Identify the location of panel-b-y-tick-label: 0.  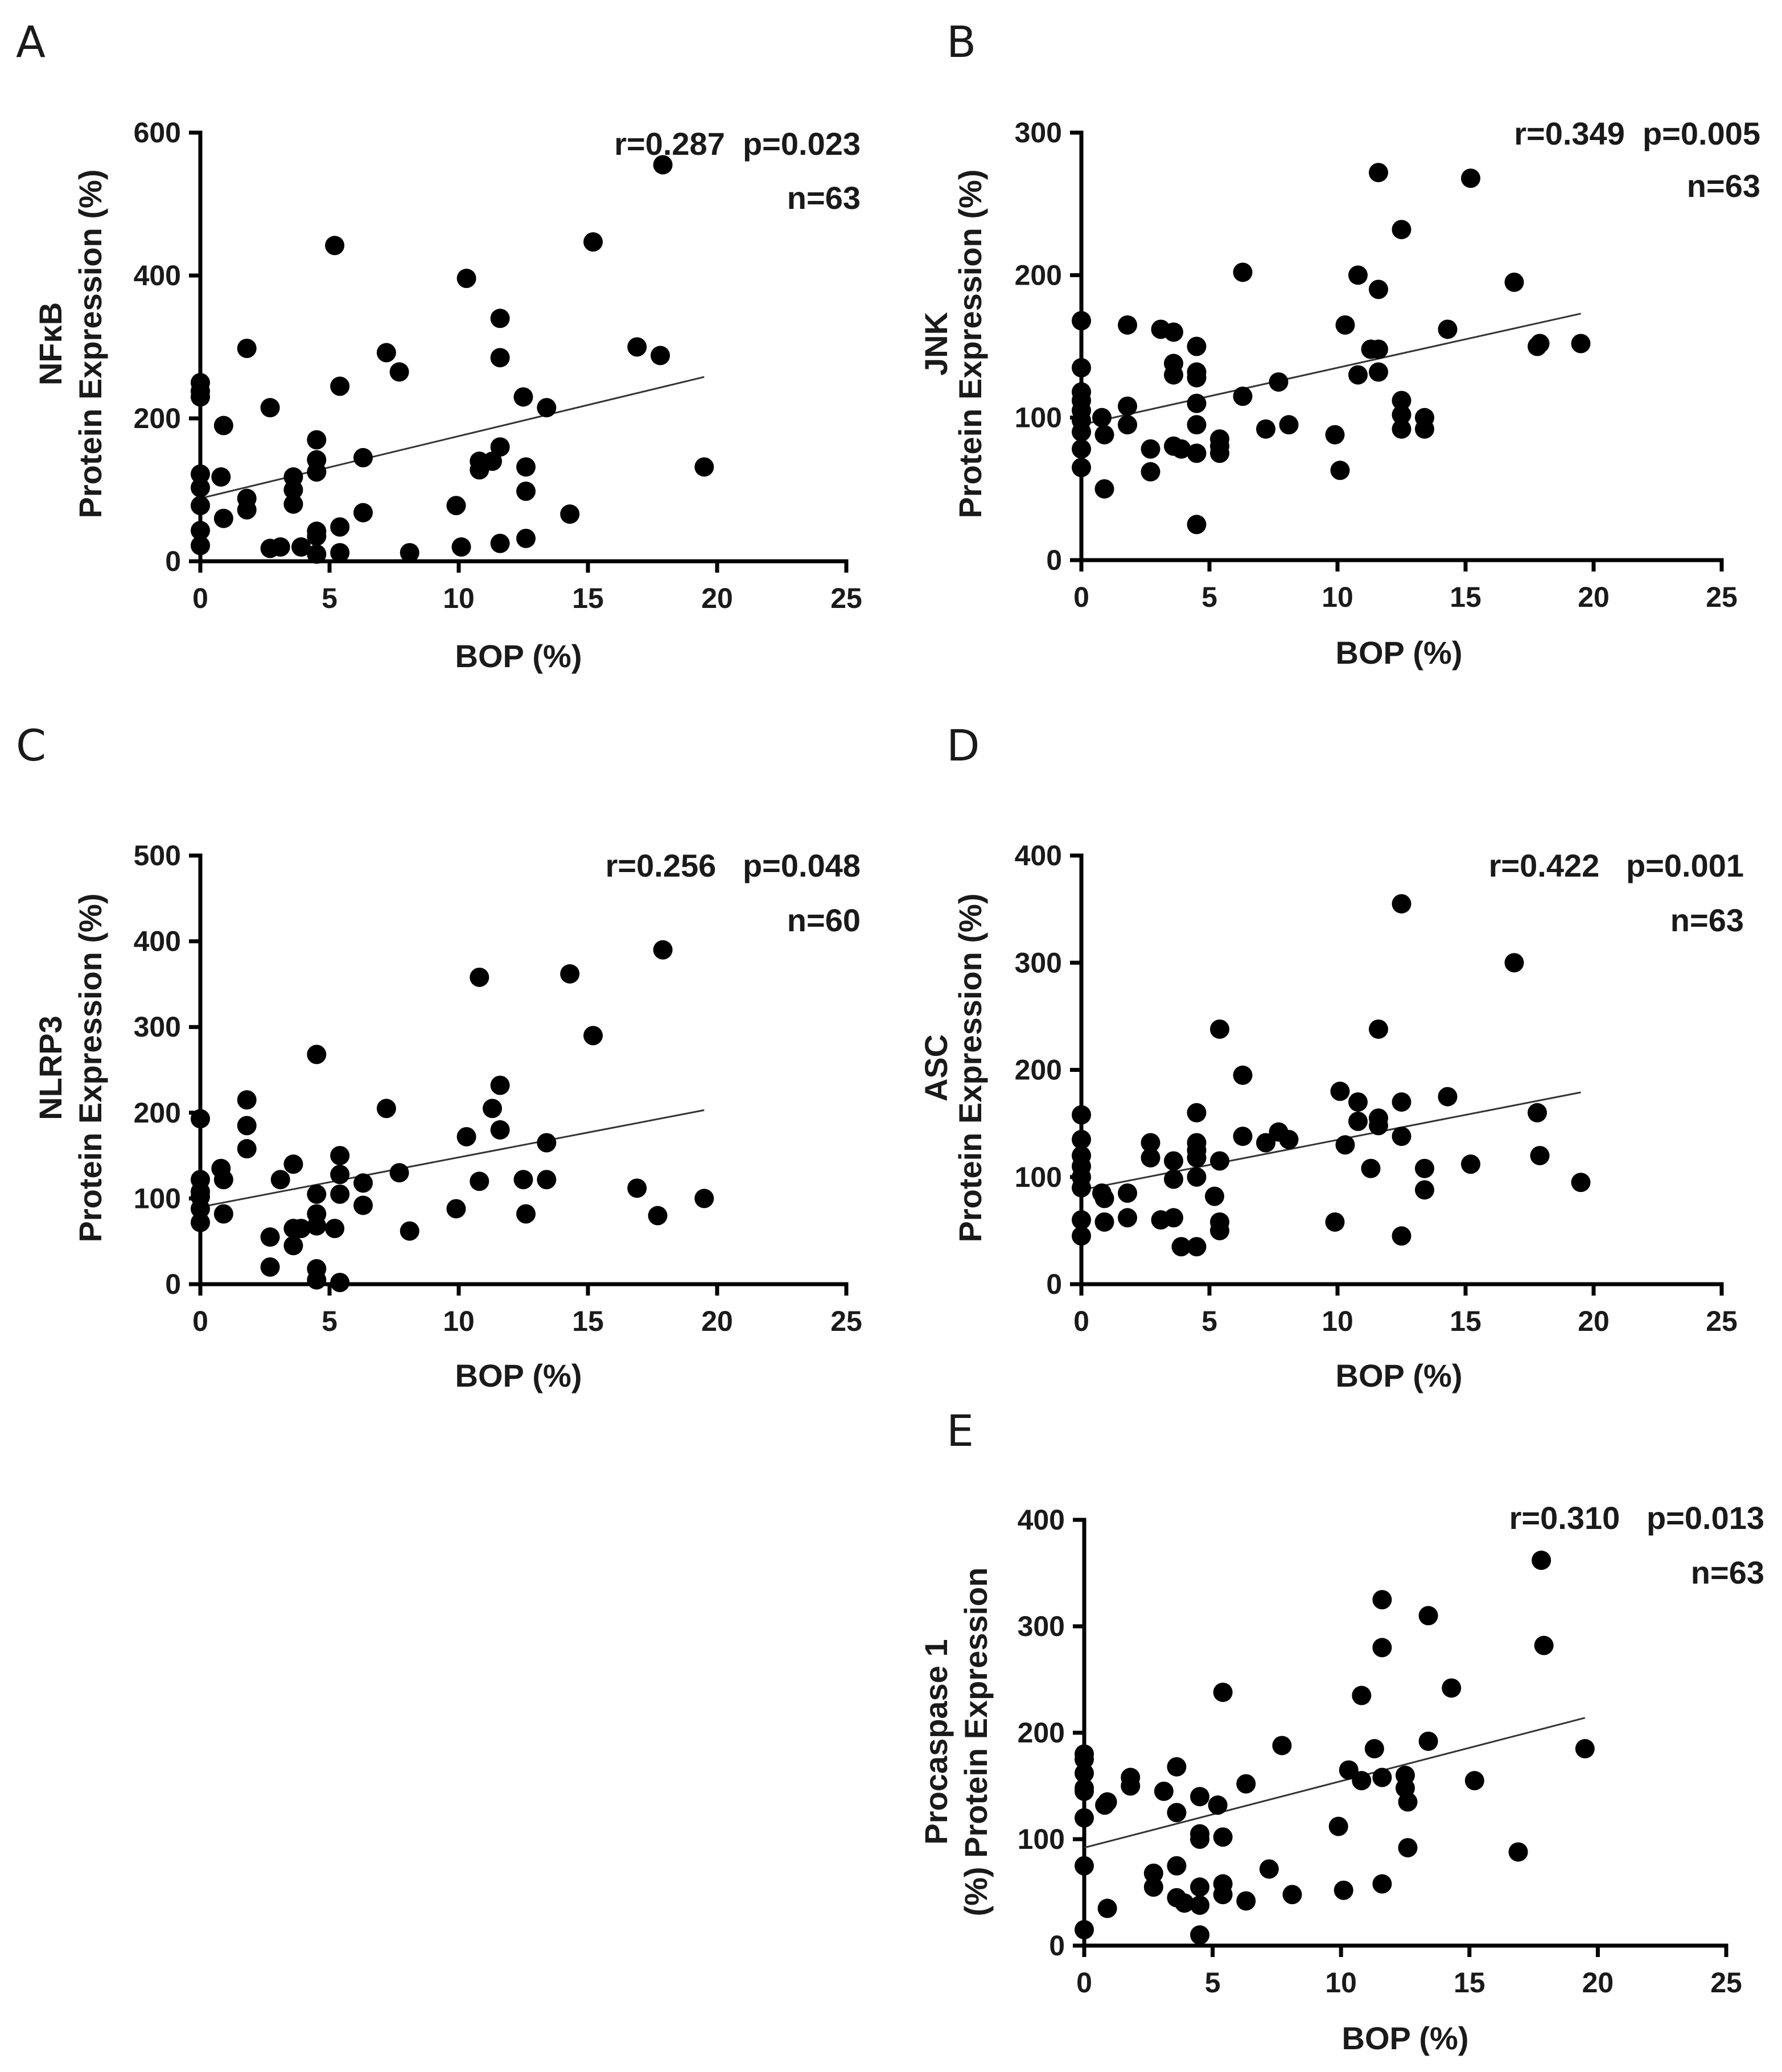
(1054, 560).